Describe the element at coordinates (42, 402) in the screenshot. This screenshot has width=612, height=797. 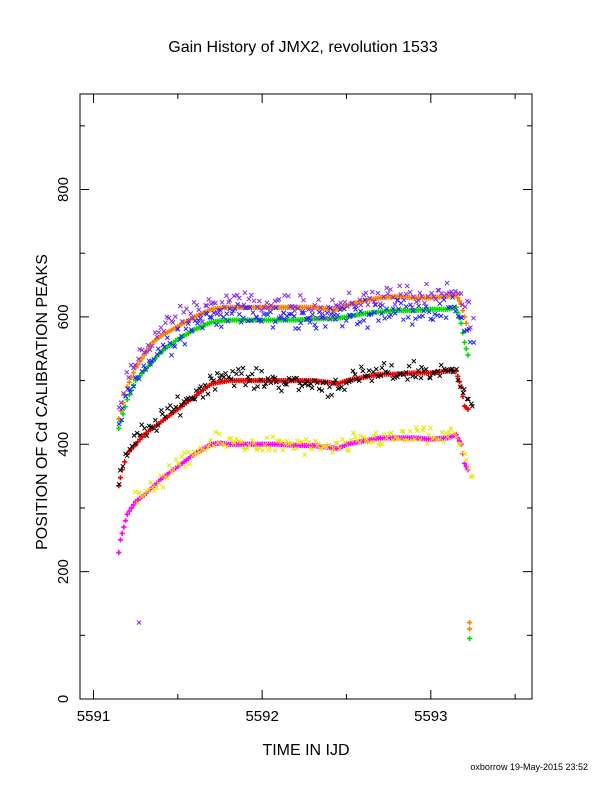
I see `y-axis-label: POSITION OF Cd CALIBRATION PEAKS` at that location.